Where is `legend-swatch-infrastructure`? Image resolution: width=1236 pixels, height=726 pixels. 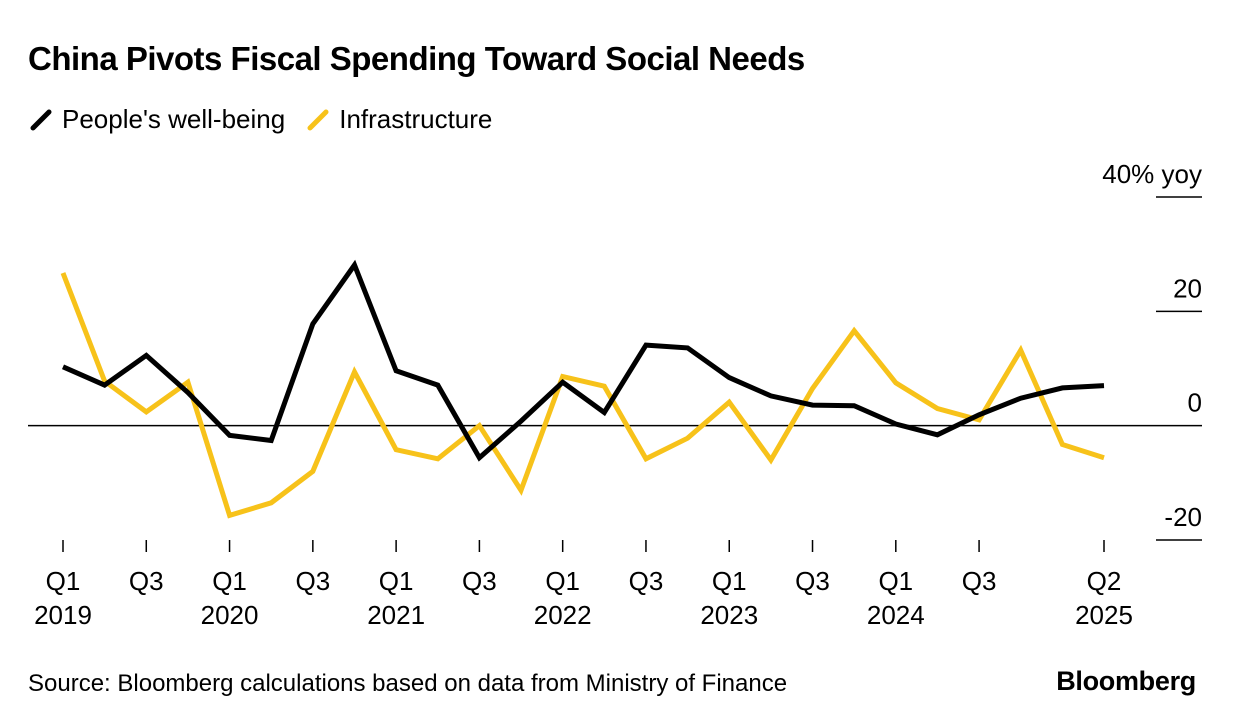
legend-swatch-infrastructure is located at coordinates (318, 119).